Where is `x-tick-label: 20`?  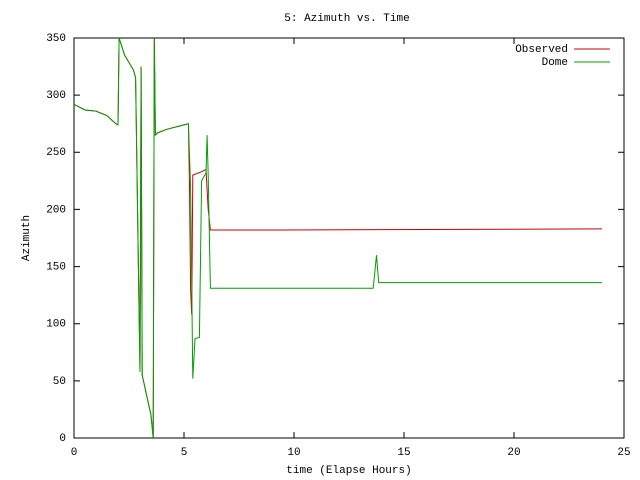 x-tick-label: 20 is located at coordinates (513, 453).